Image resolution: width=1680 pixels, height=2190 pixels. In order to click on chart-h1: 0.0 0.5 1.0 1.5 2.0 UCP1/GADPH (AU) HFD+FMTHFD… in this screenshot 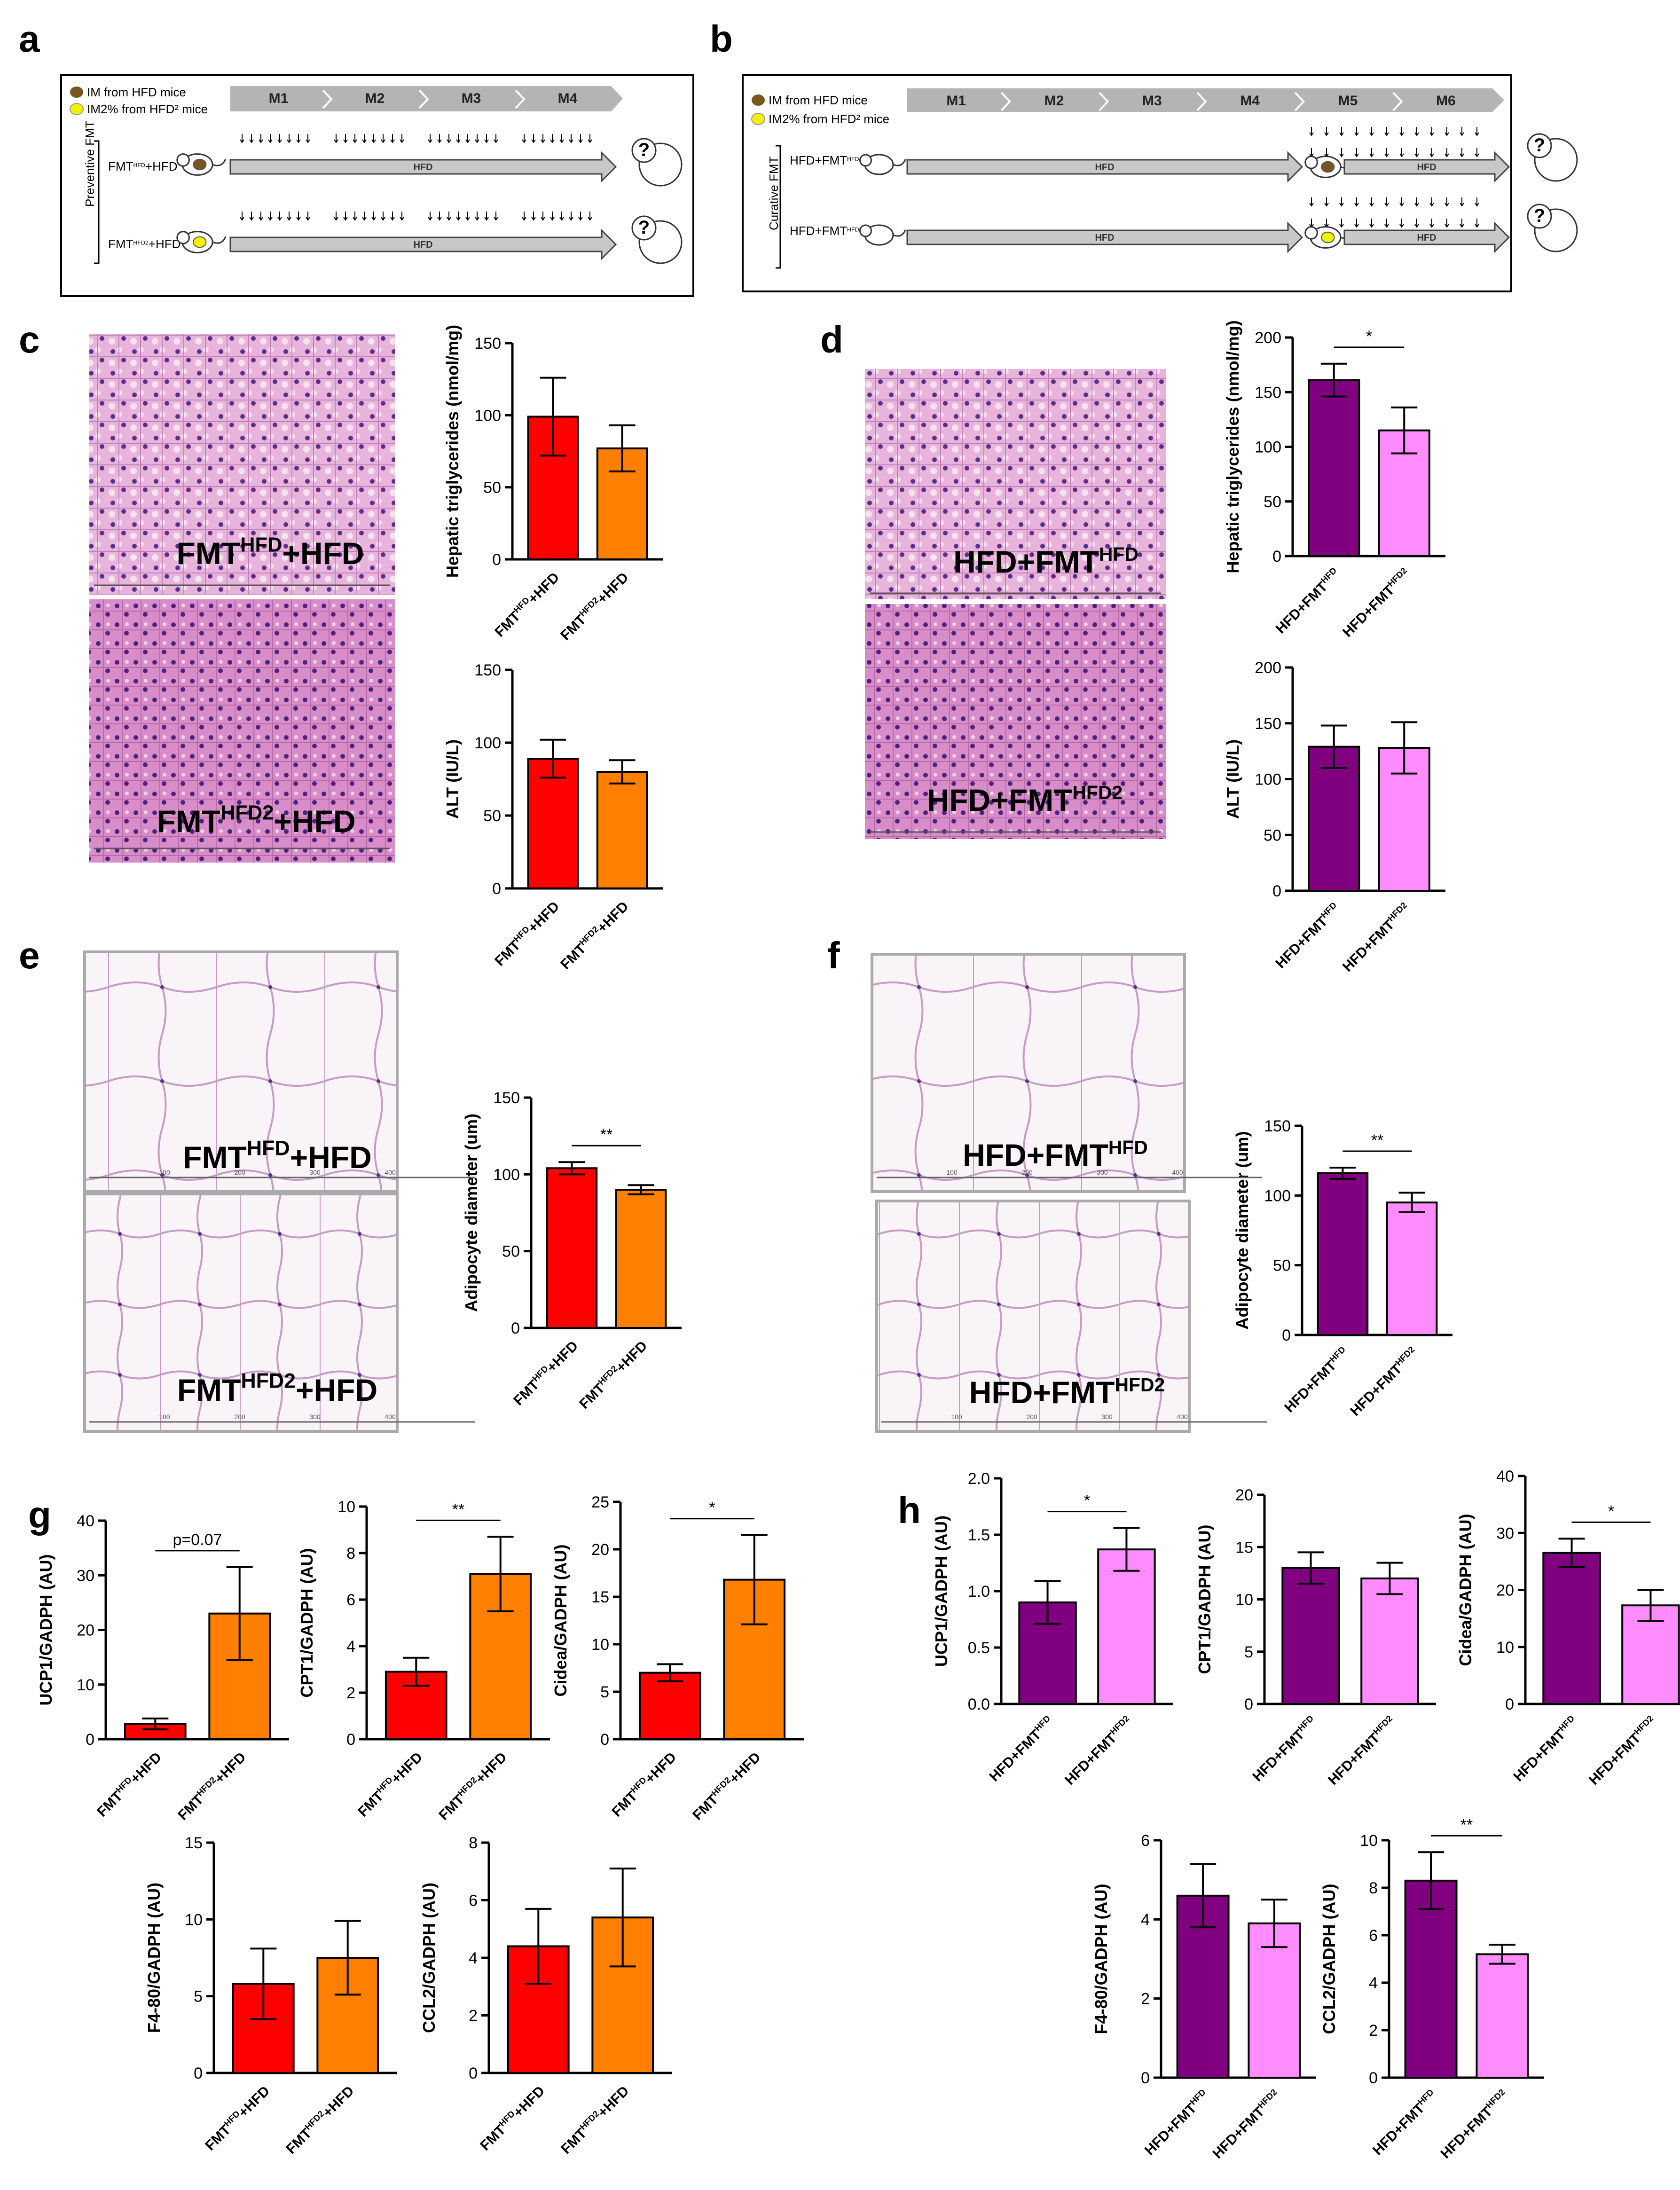, I will do `click(1052, 1629)`.